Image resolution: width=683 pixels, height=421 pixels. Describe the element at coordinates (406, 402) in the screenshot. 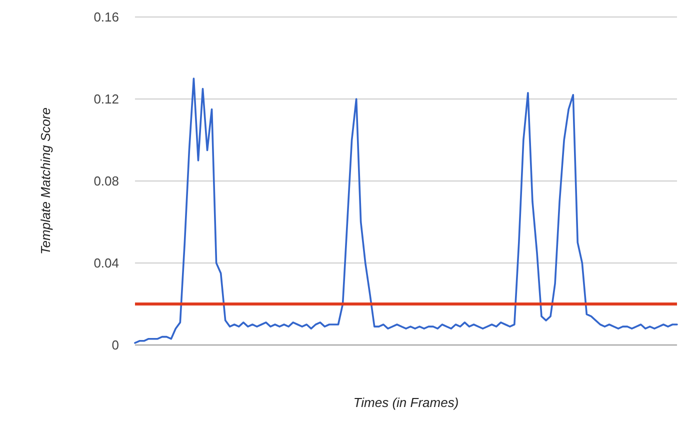

I see `x-axis-title: Times (in Frames)` at that location.